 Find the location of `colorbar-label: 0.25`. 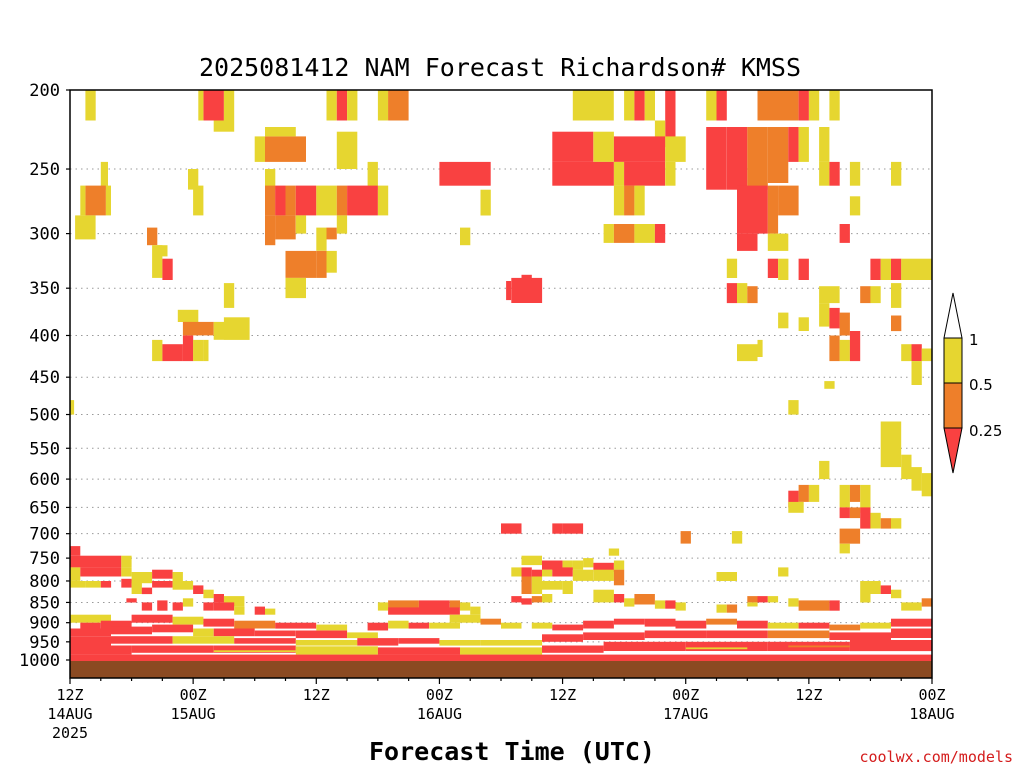

colorbar-label: 0.25 is located at coordinates (985, 431).